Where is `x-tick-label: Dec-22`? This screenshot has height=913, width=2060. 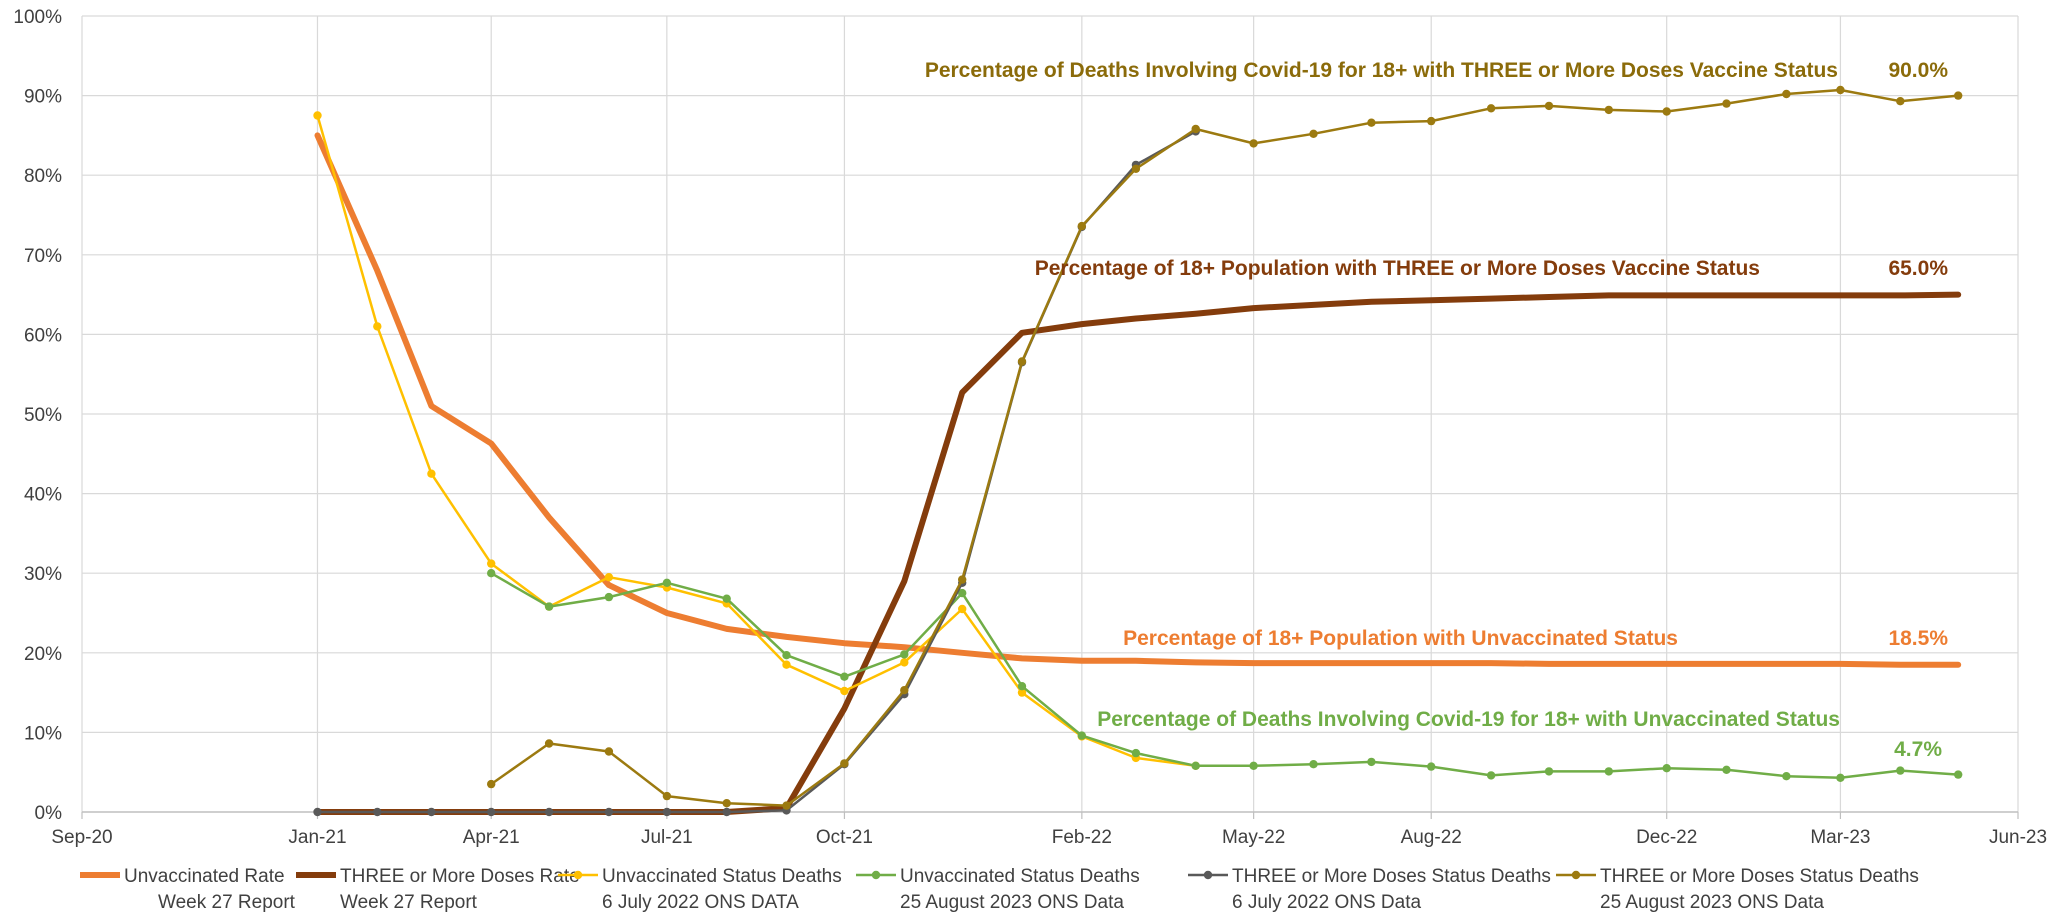
x-tick-label: Dec-22 is located at coordinates (1666, 837).